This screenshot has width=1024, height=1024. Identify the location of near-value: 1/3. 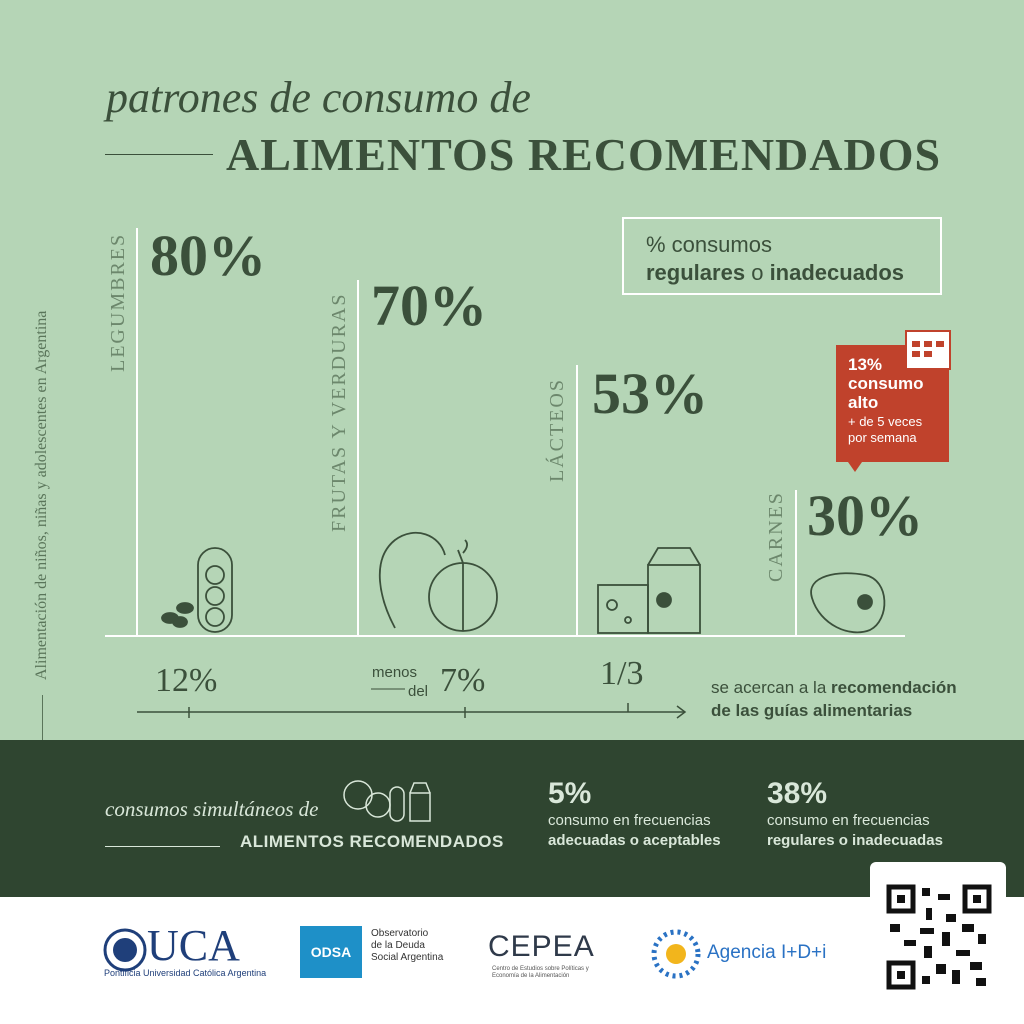
(622, 673).